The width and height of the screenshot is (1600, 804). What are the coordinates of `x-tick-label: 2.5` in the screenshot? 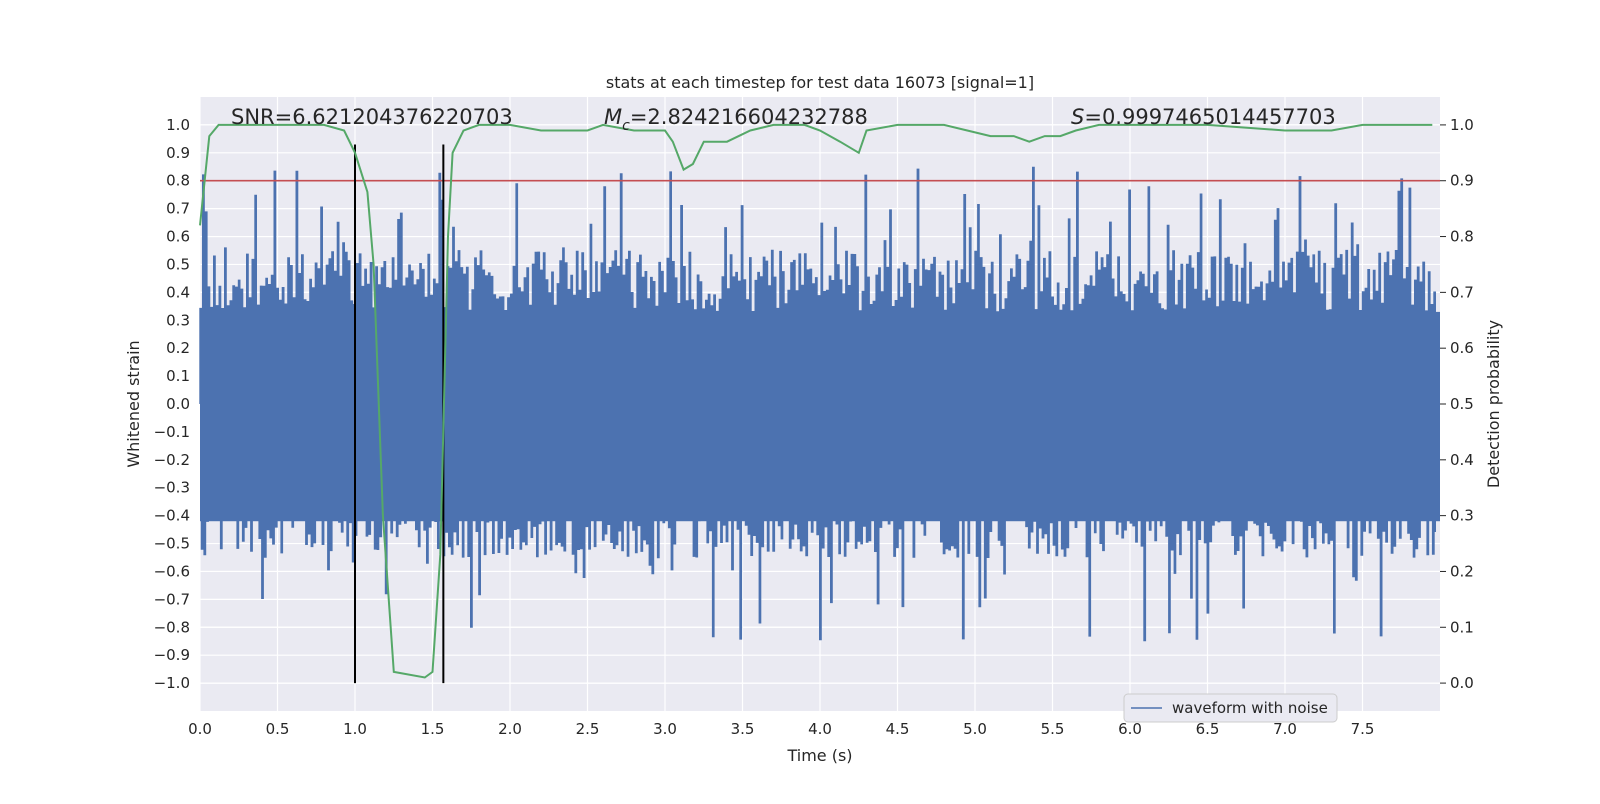 It's located at (588, 729).